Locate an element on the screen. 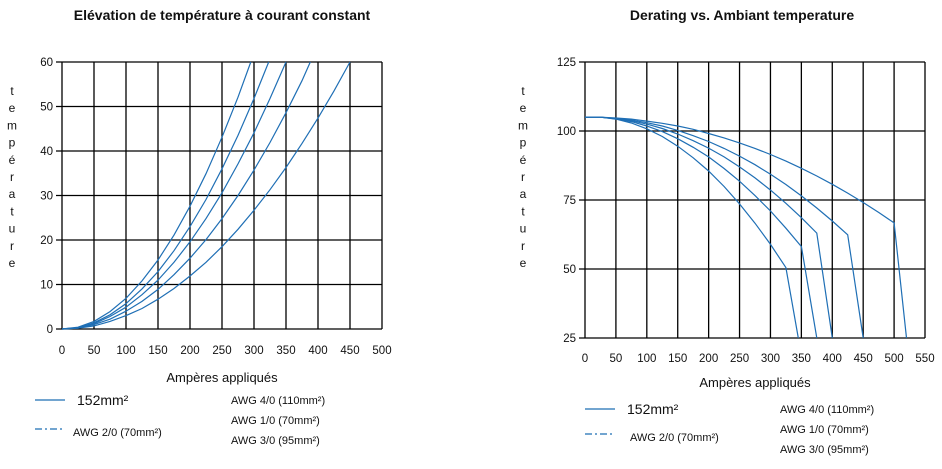  y-tick-label: 60 is located at coordinates (46, 63).